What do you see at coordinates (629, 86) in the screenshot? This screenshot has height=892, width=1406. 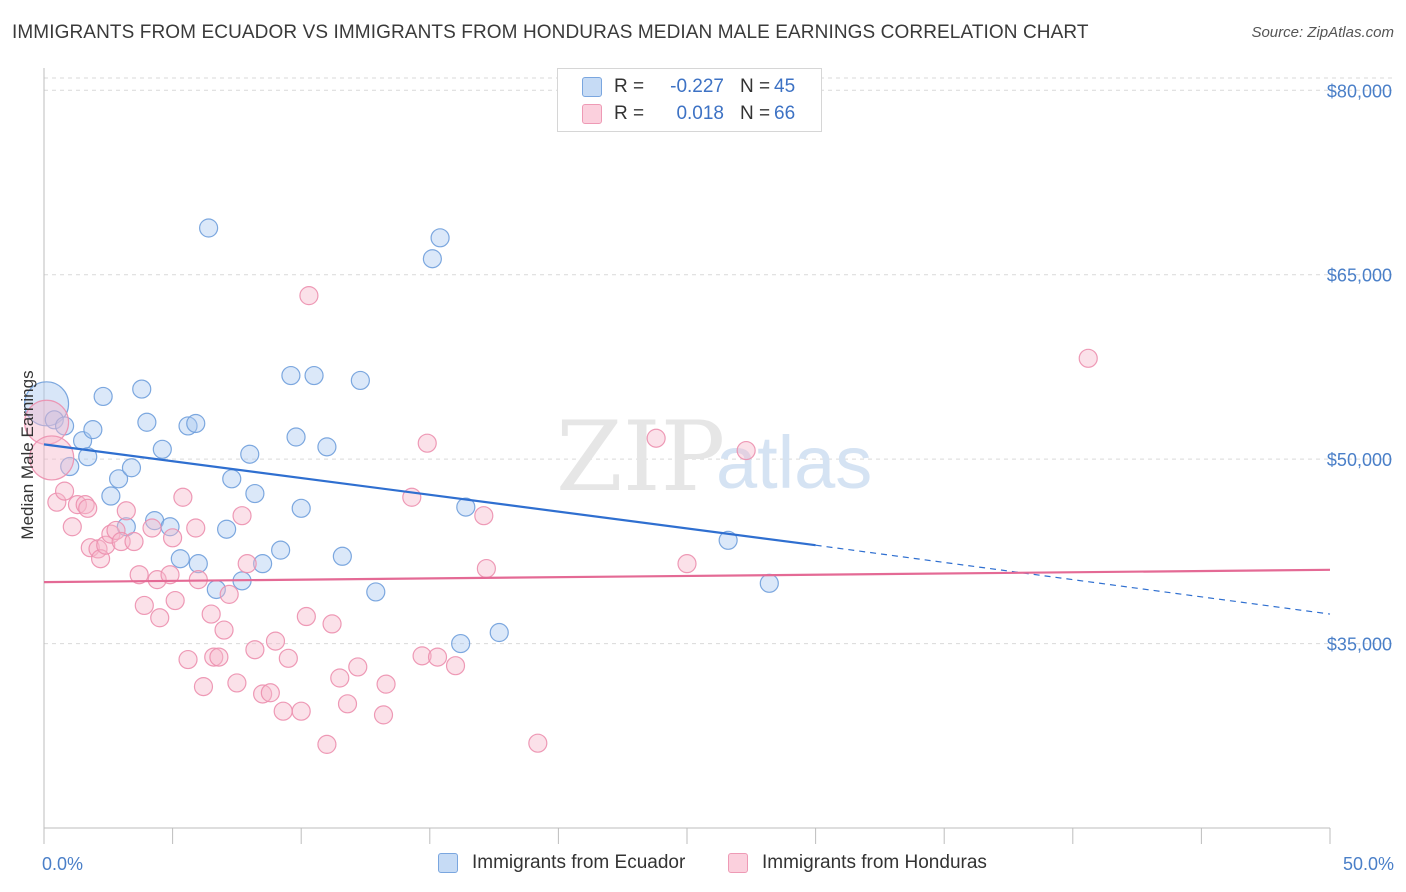 I see `legend-r-label: R =` at bounding box center [629, 86].